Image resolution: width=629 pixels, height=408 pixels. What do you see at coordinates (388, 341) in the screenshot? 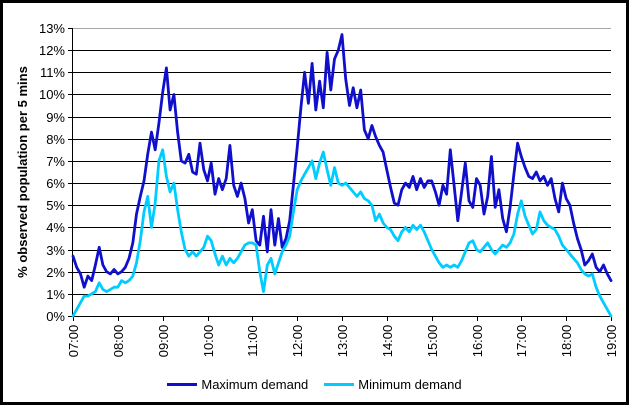
I see `x-tick-label: 14:00` at bounding box center [388, 341].